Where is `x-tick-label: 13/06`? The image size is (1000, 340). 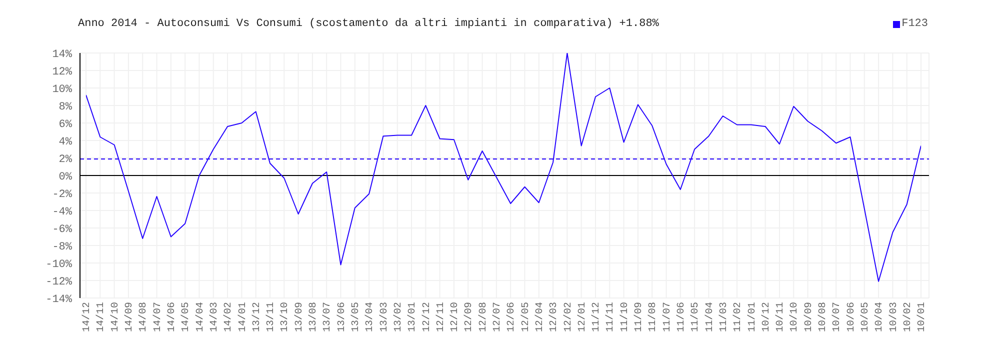 x-tick-label: 13/06 is located at coordinates (342, 317).